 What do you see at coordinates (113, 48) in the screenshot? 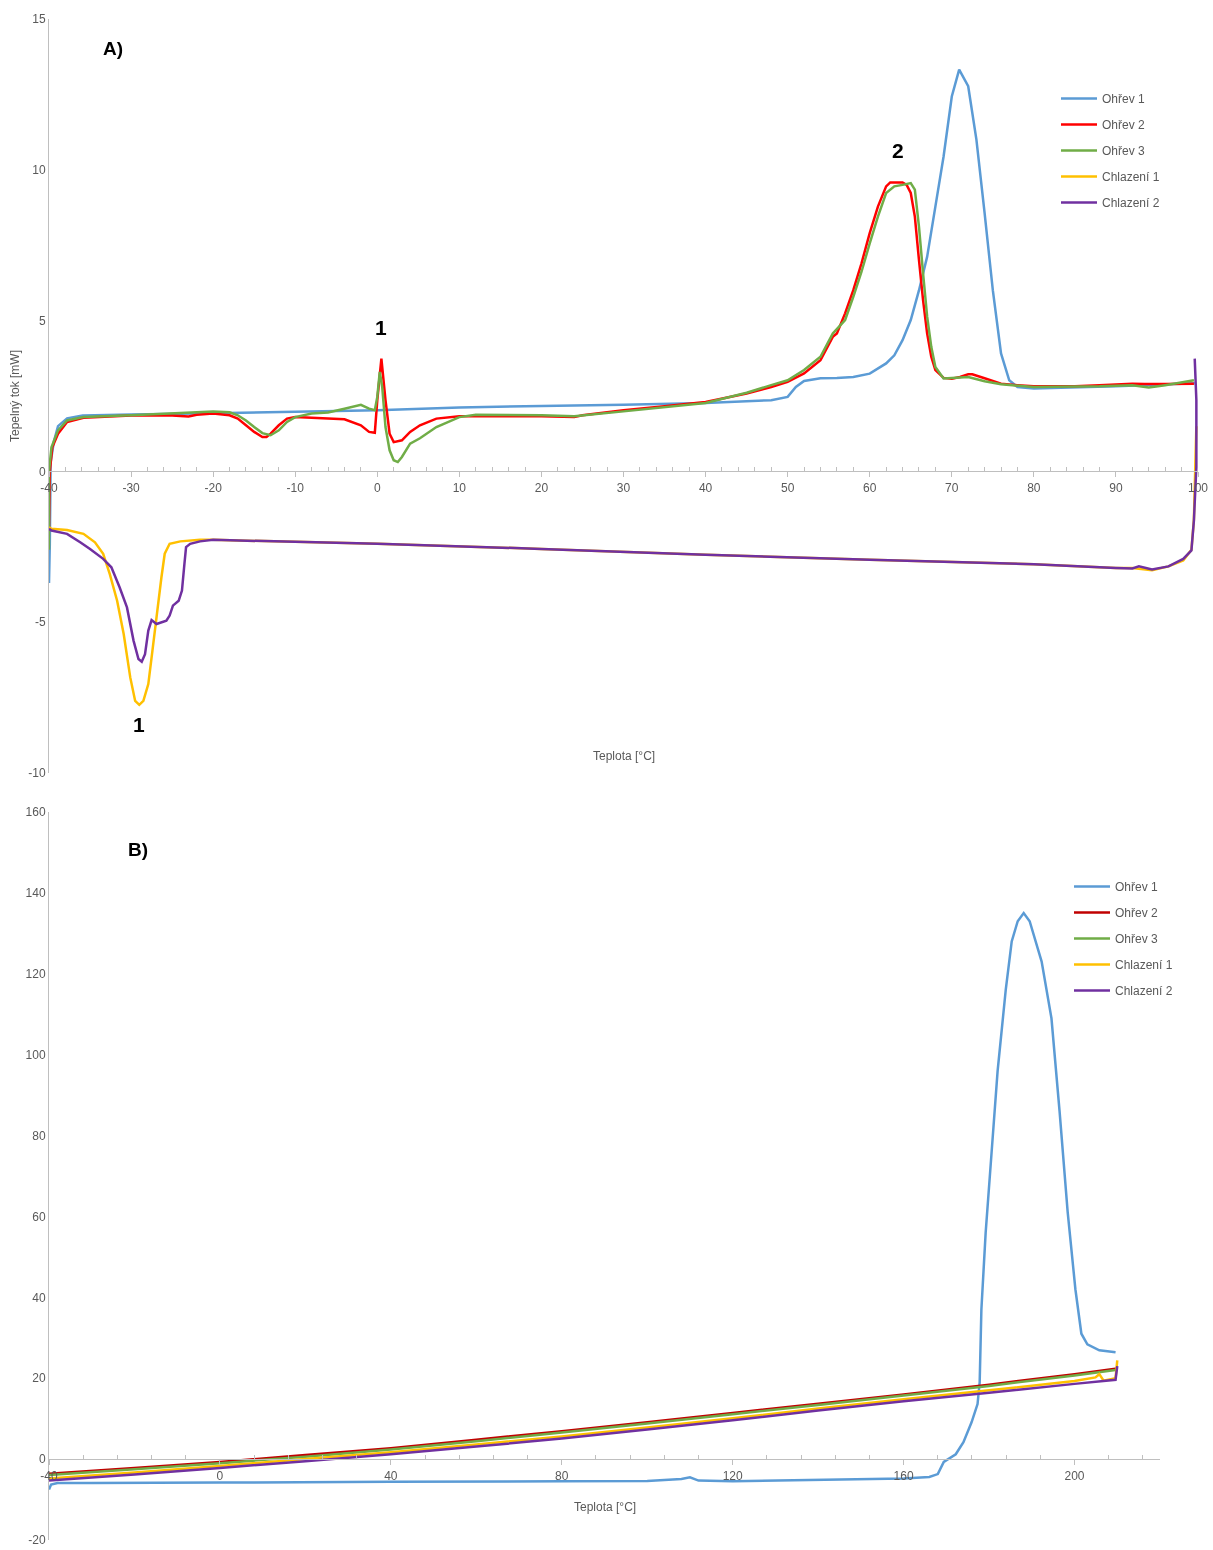
I see `text: A)` at bounding box center [113, 48].